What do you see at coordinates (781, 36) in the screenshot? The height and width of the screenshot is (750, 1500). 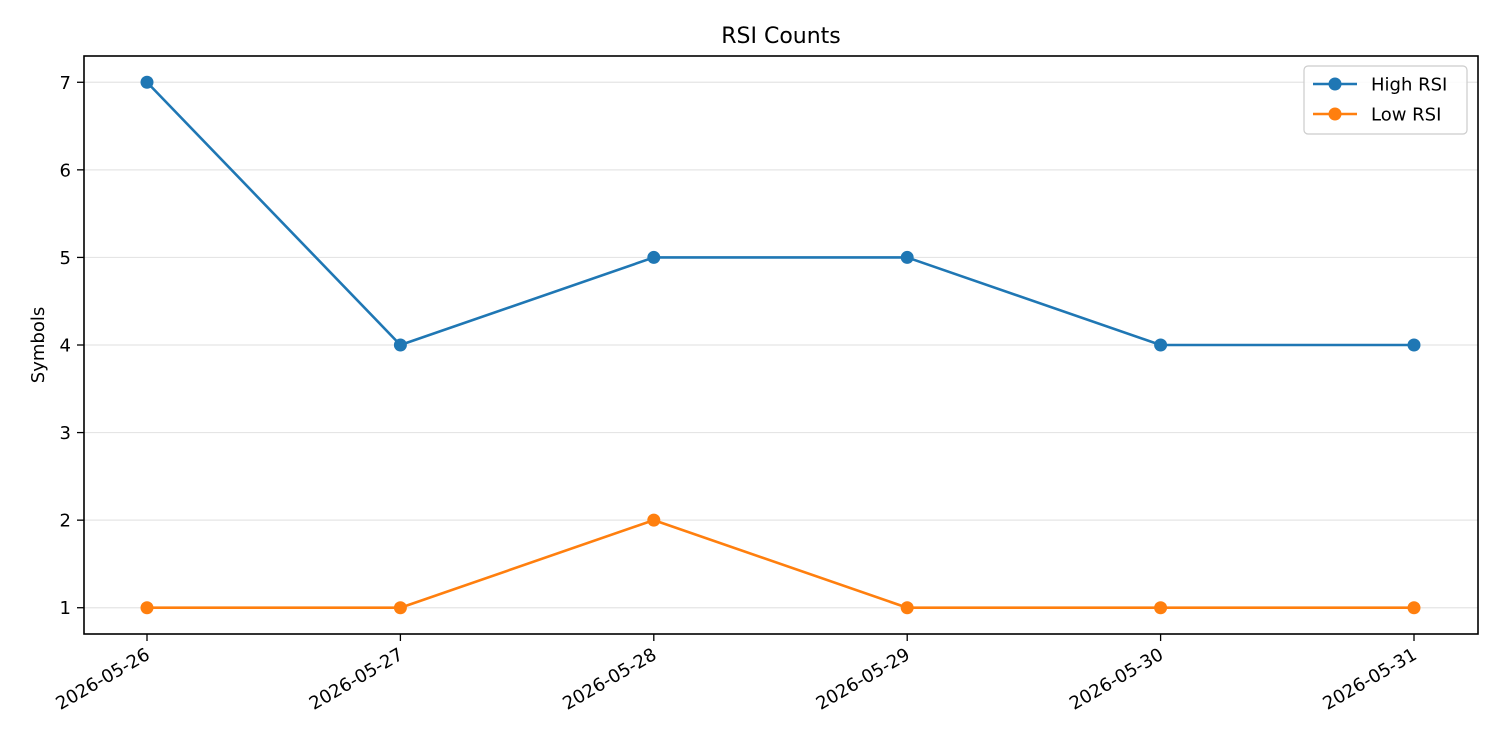 I see `chart-title: RSI Counts` at bounding box center [781, 36].